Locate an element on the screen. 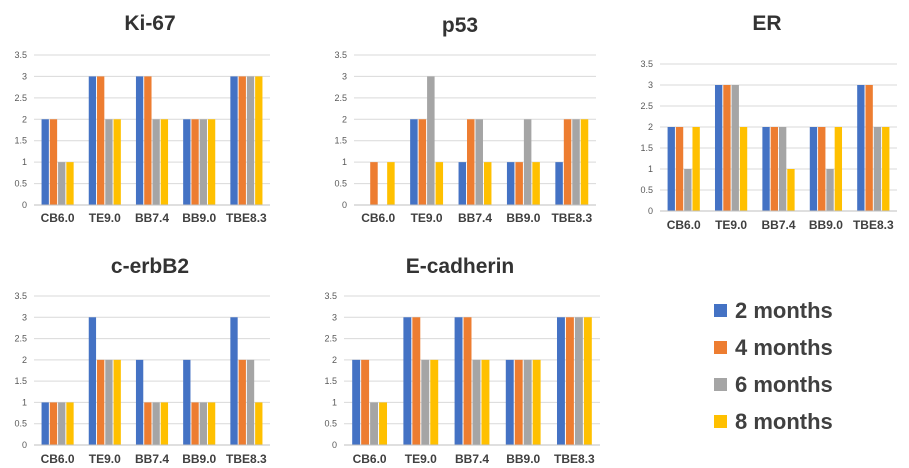 This screenshot has width=909, height=468. legend-item: 2 months is located at coordinates (773, 310).